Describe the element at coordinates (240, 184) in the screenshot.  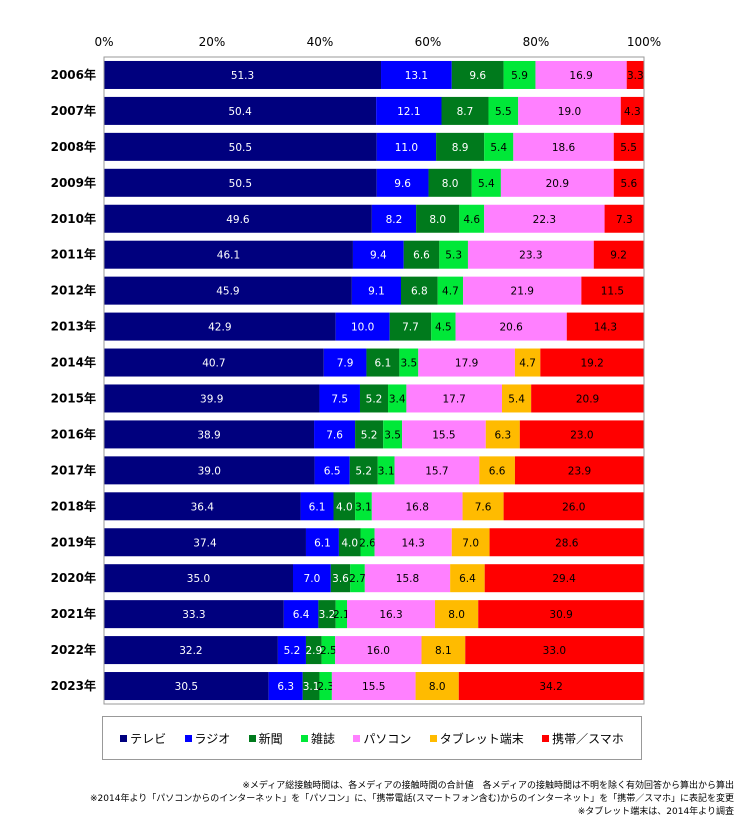
I see `data-label: 50.5` at that location.